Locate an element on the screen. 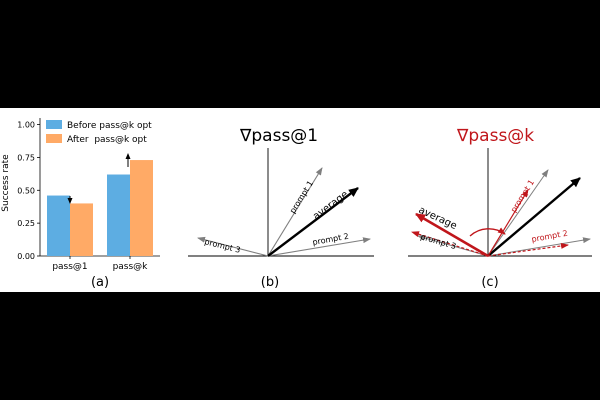 The image size is (600, 400). bar-before-pass@1 is located at coordinates (58, 225).